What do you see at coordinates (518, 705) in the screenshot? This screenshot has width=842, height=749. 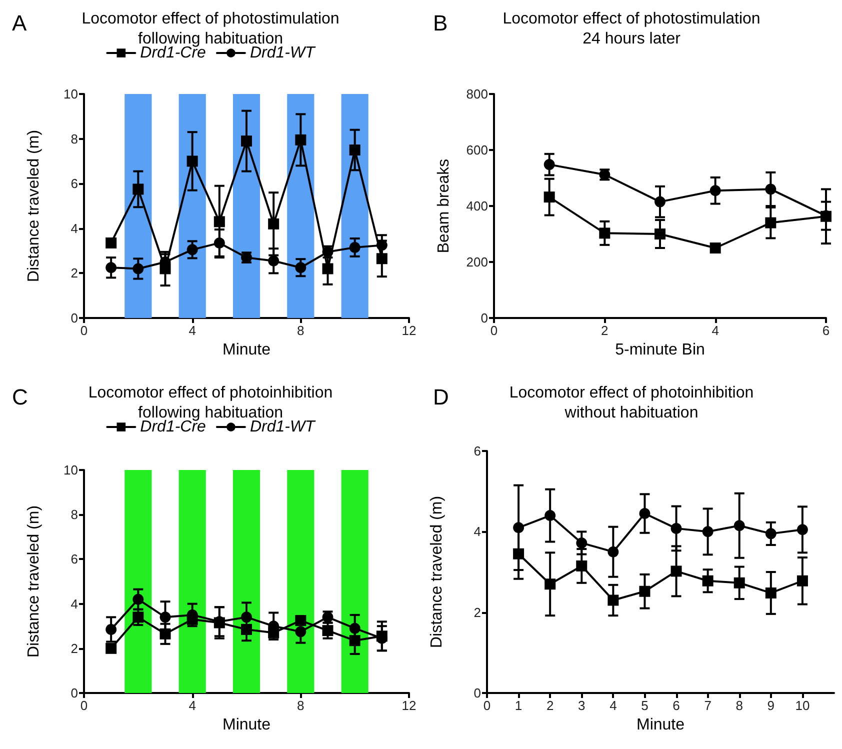 I see `x-tick-label: 1` at bounding box center [518, 705].